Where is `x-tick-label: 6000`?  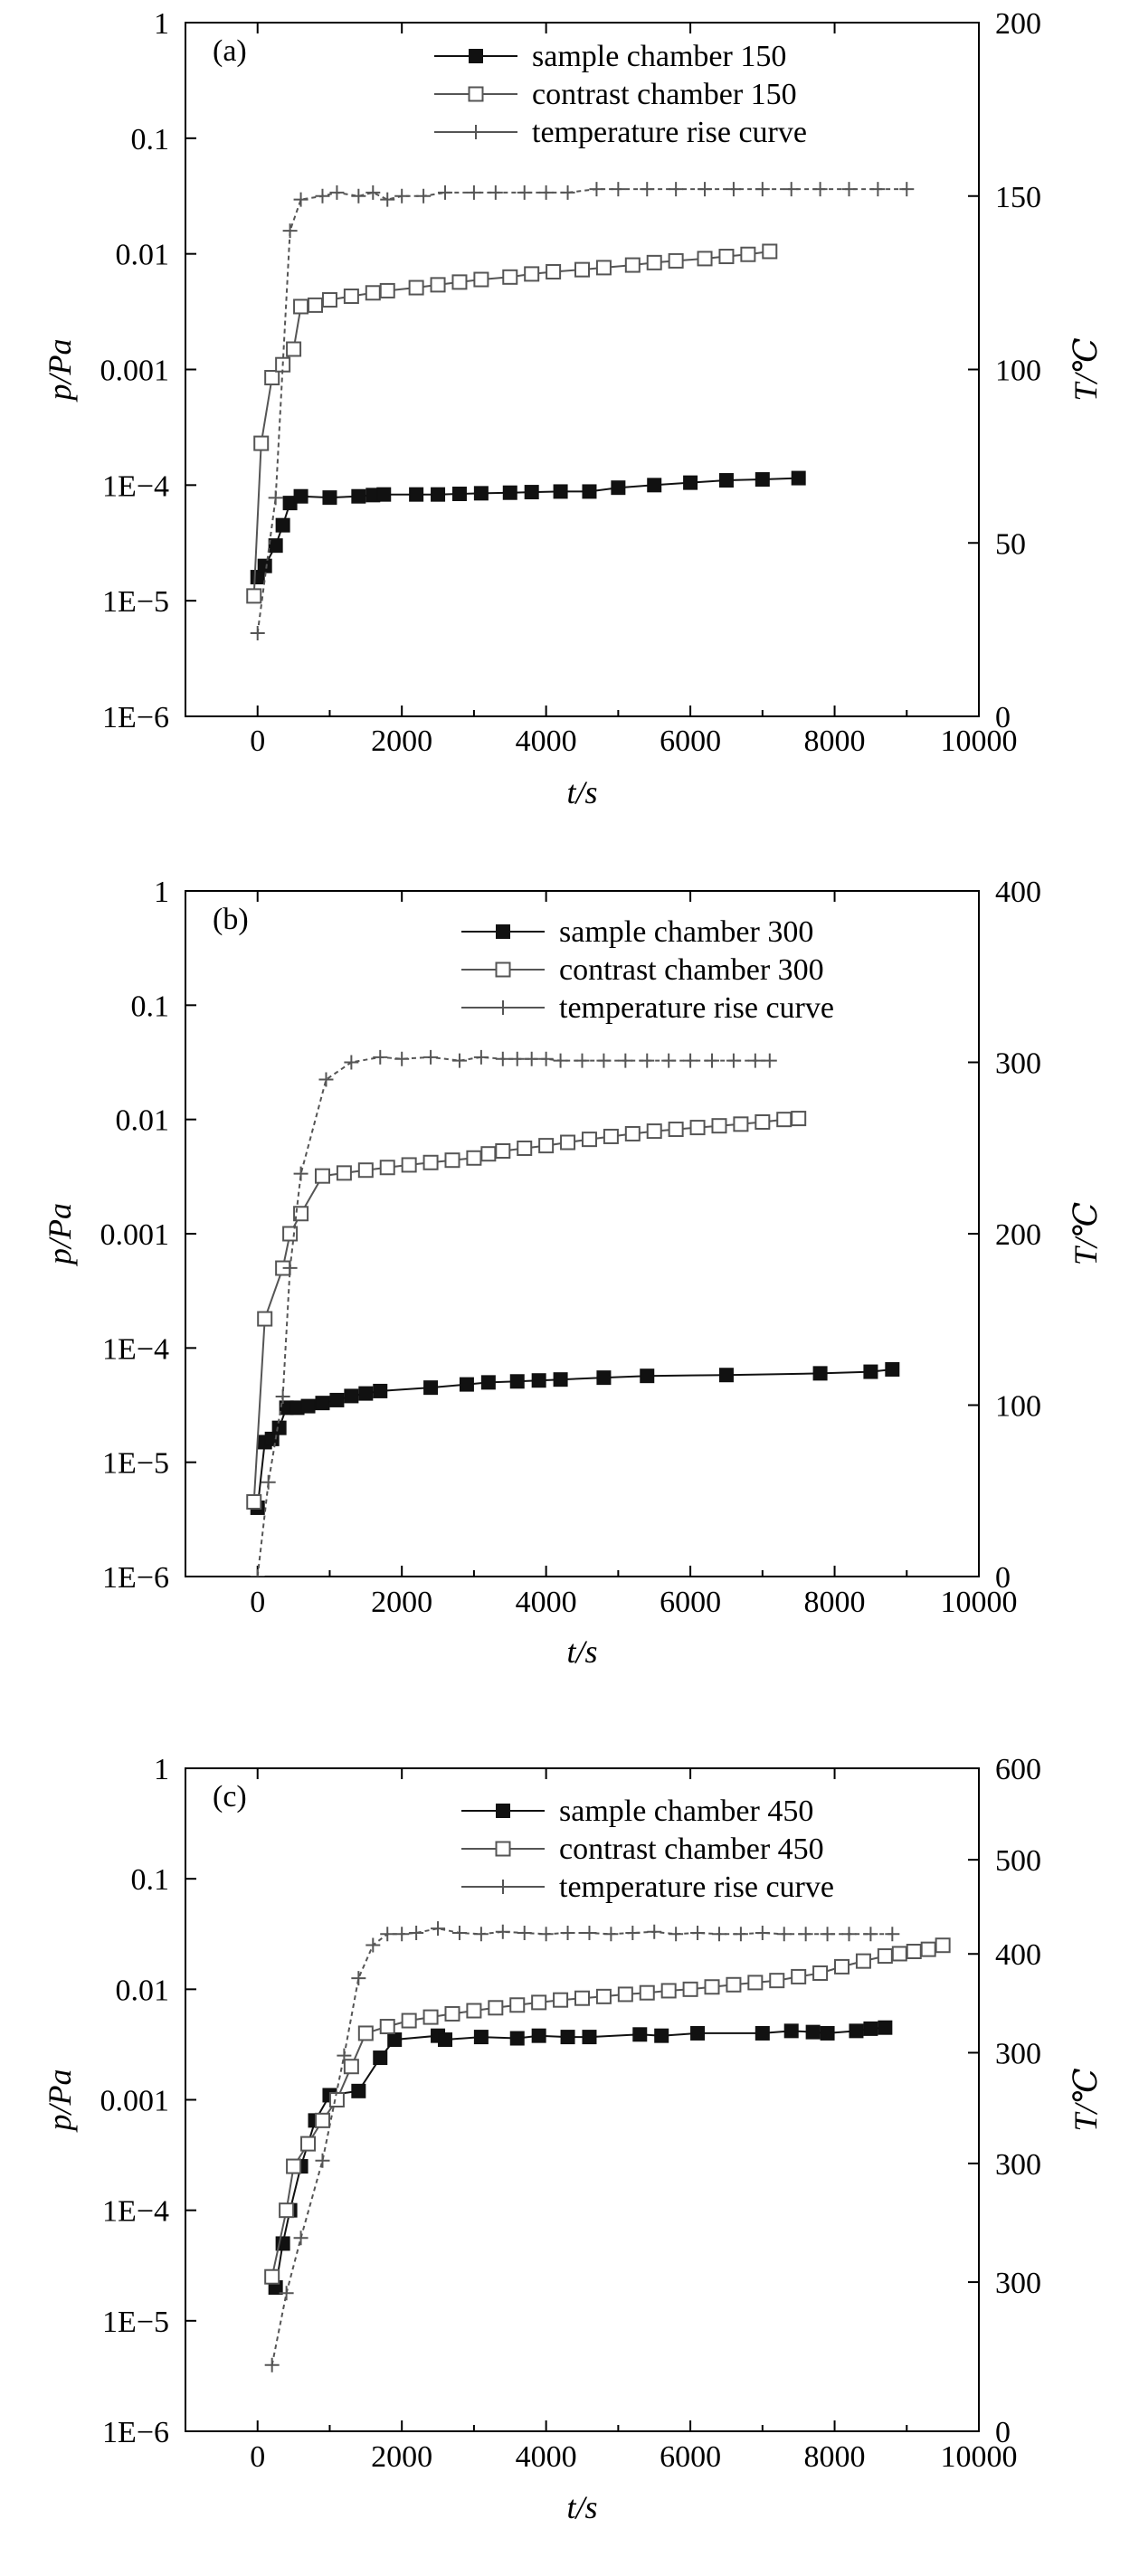
x-tick-label: 6000 is located at coordinates (690, 741).